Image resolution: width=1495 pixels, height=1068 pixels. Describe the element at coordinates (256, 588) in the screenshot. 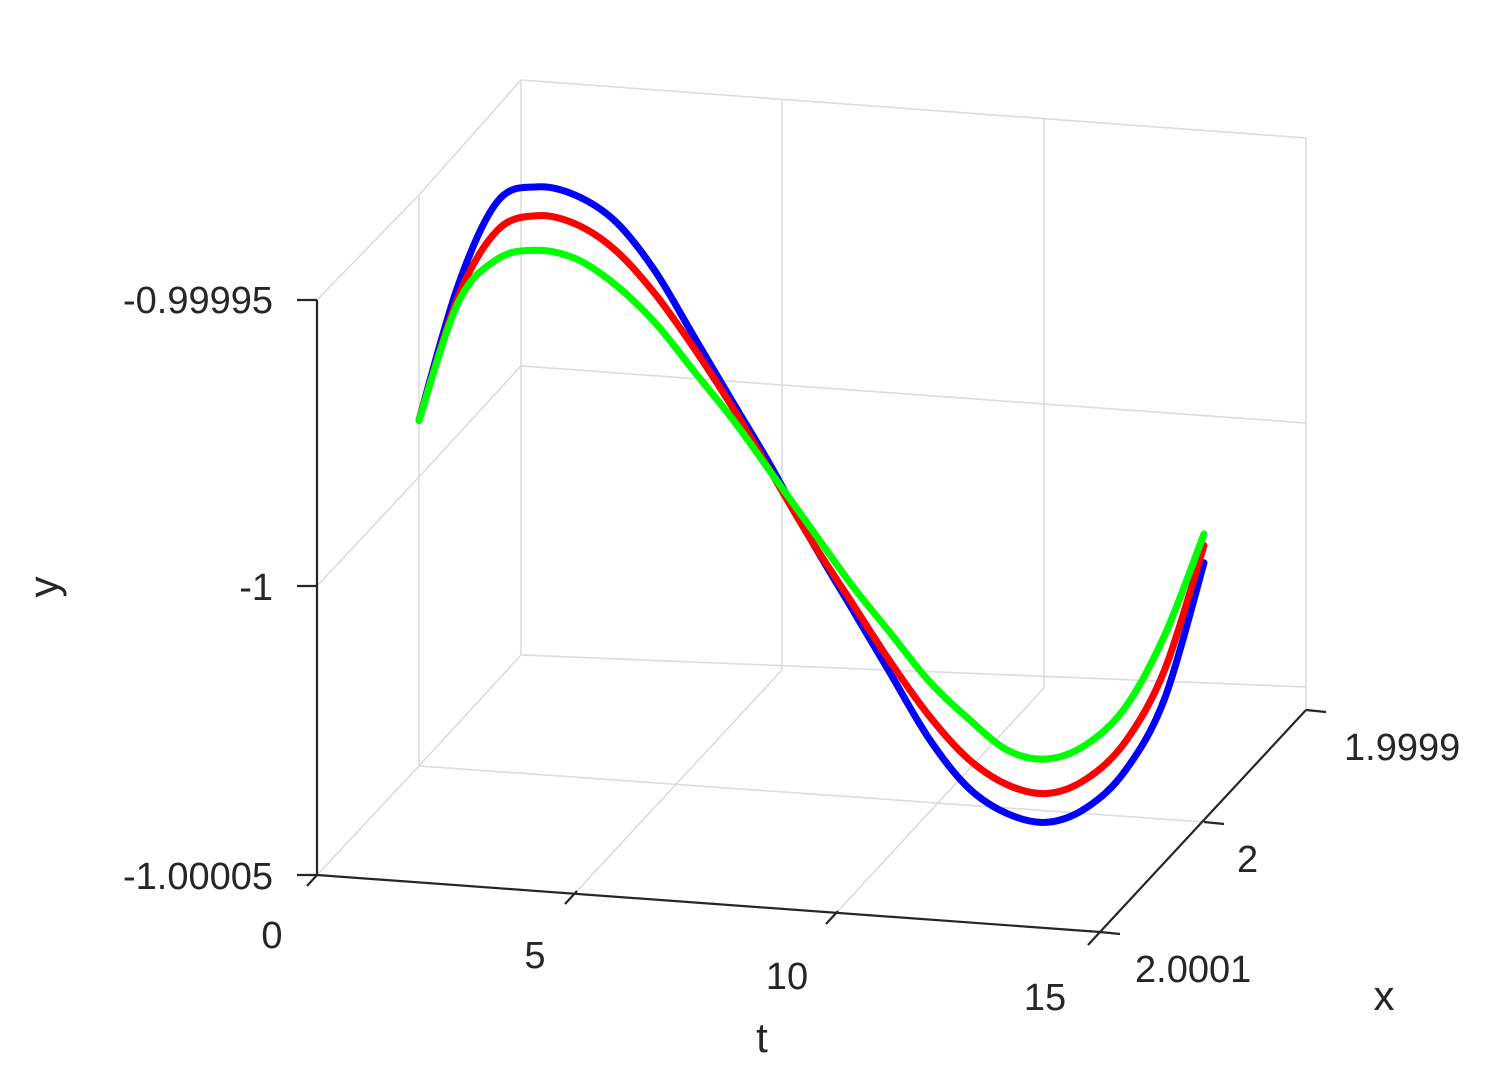

I see `y-tick-label: -1` at that location.